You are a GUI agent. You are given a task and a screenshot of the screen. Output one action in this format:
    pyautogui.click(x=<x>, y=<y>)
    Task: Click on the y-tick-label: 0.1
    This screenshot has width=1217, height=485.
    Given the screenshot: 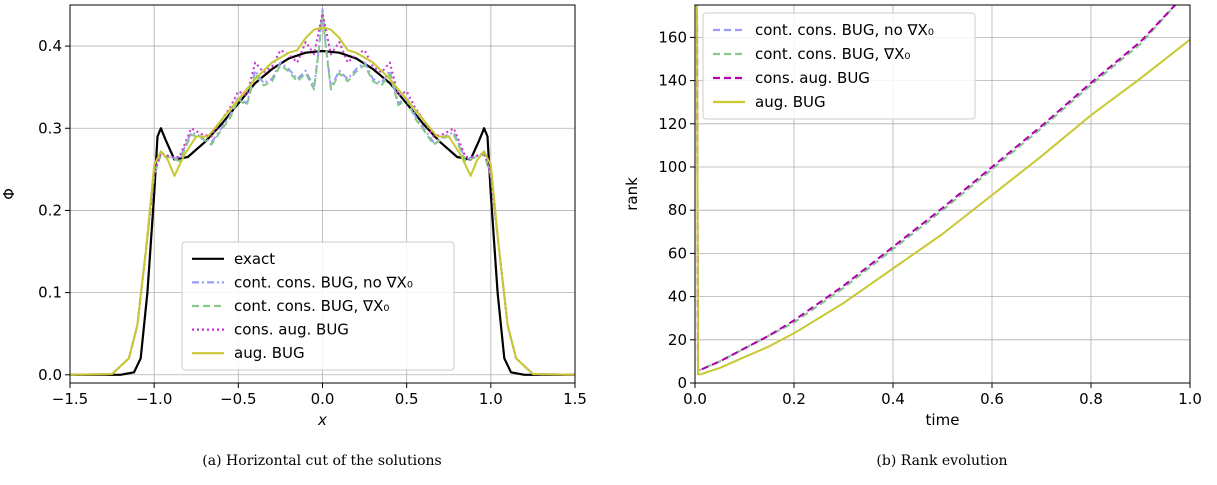 What is the action you would take?
    pyautogui.click(x=50, y=293)
    